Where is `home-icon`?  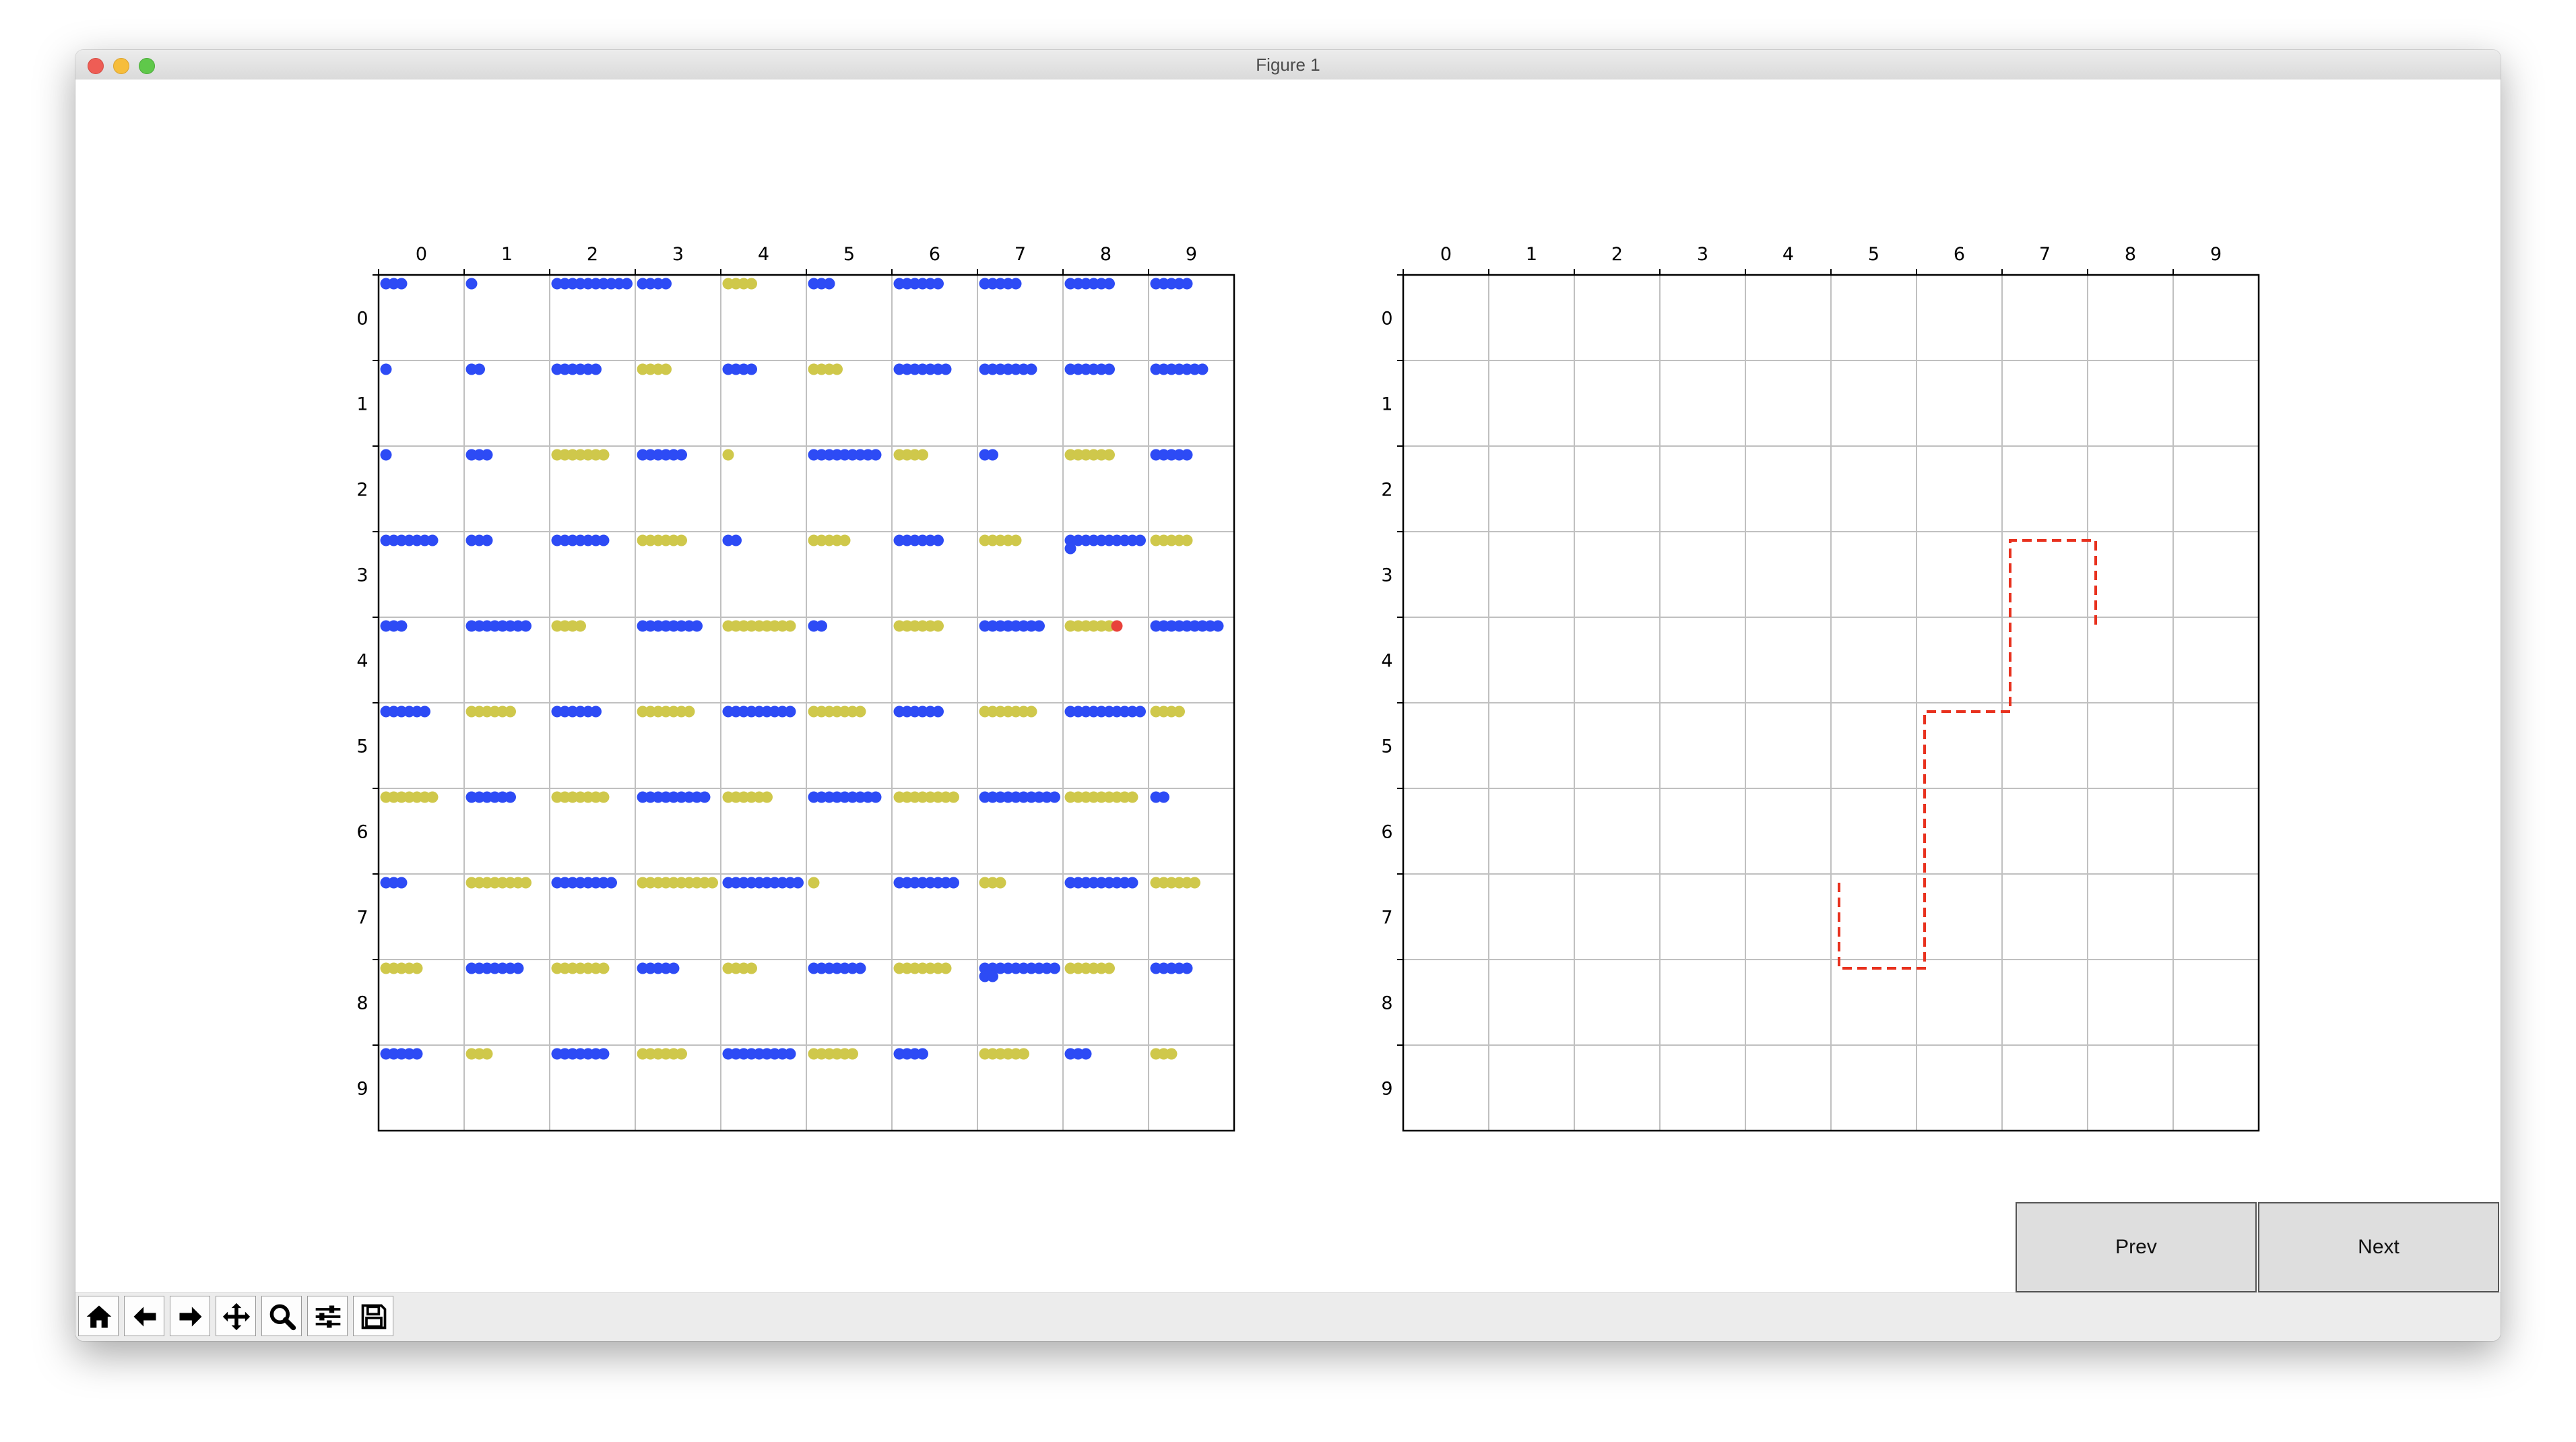 home-icon is located at coordinates (98, 1316).